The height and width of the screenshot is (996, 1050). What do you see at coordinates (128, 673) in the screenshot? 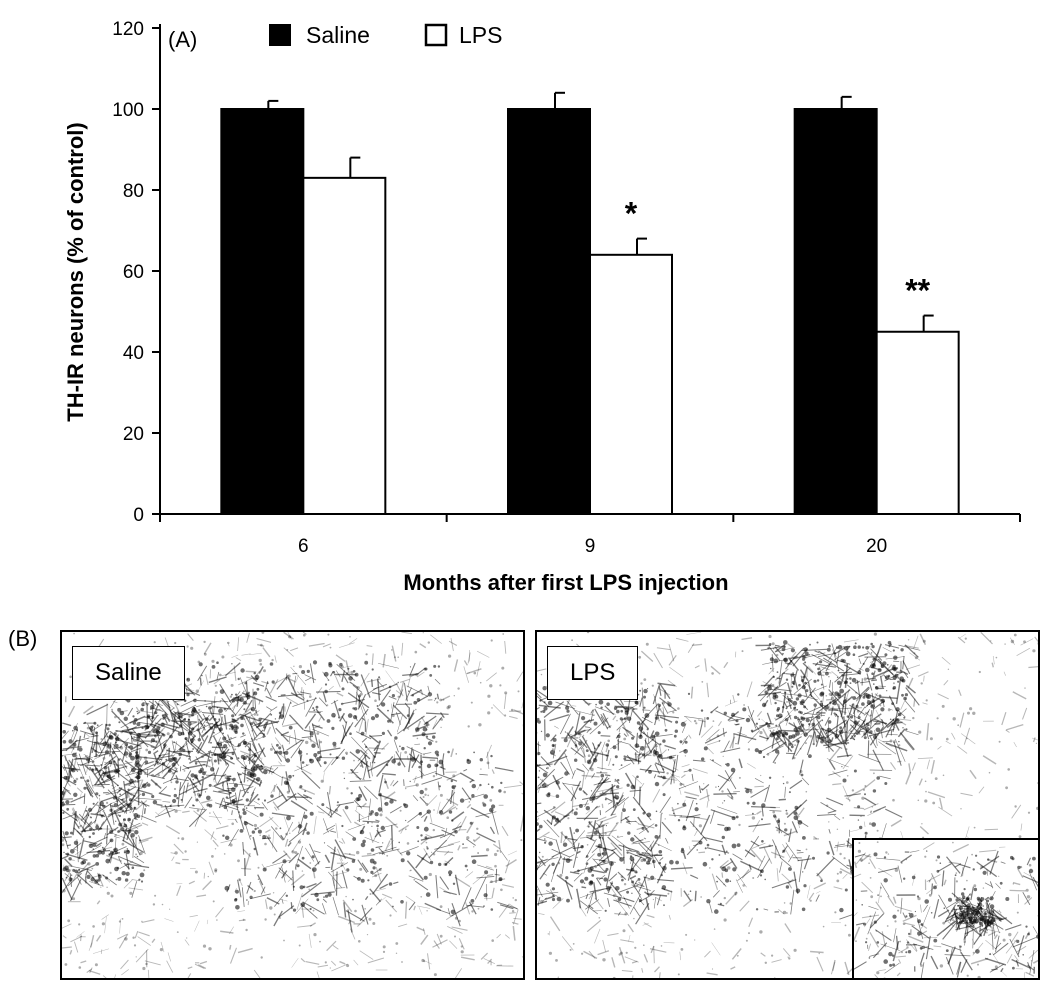
I see `micrograph-label-saline: Saline` at bounding box center [128, 673].